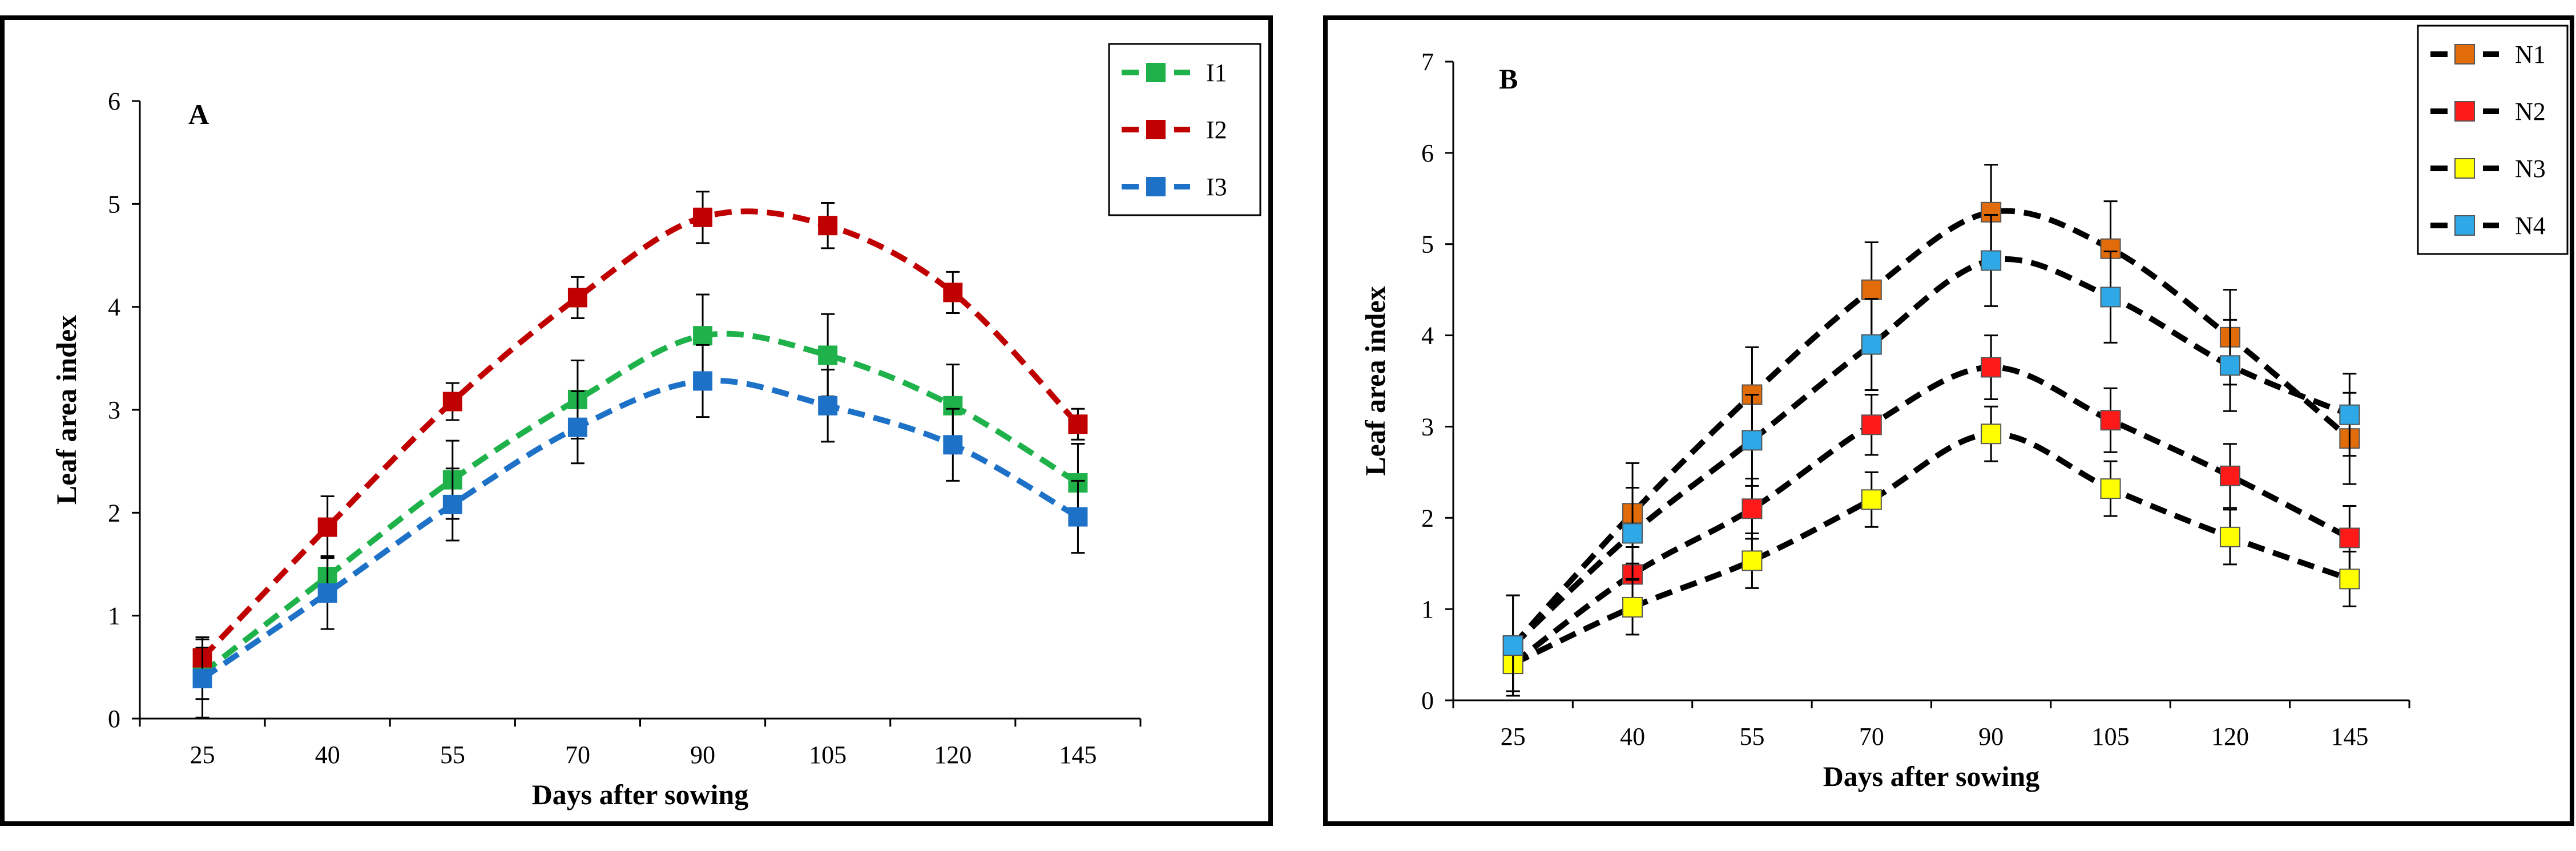 Image resolution: width=2576 pixels, height=851 pixels. I want to click on legend-label-n4: N4, so click(2531, 226).